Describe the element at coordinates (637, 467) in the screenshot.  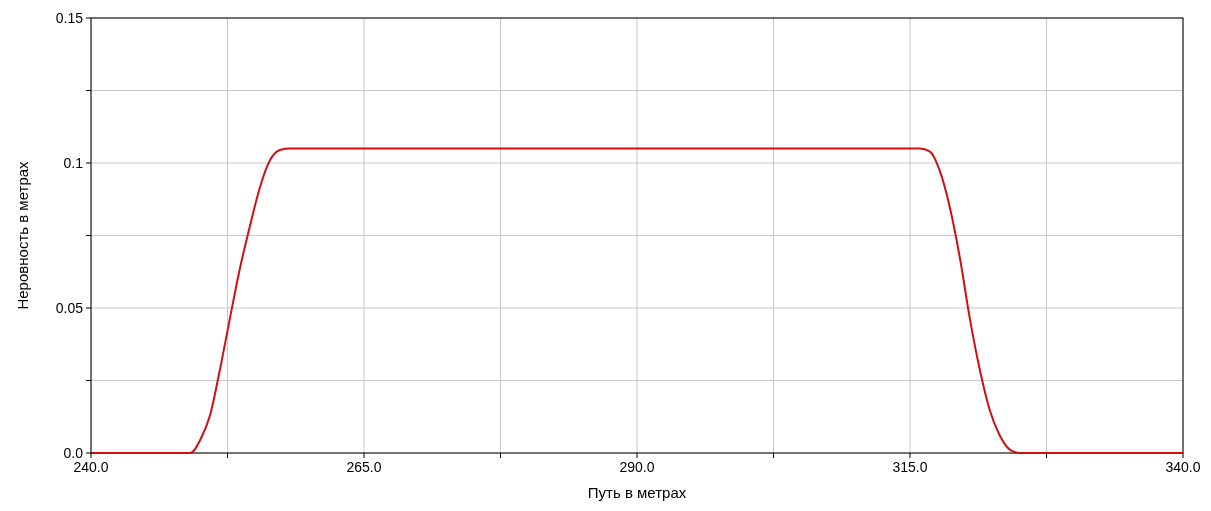
I see `x-tick-label: 290.0` at that location.